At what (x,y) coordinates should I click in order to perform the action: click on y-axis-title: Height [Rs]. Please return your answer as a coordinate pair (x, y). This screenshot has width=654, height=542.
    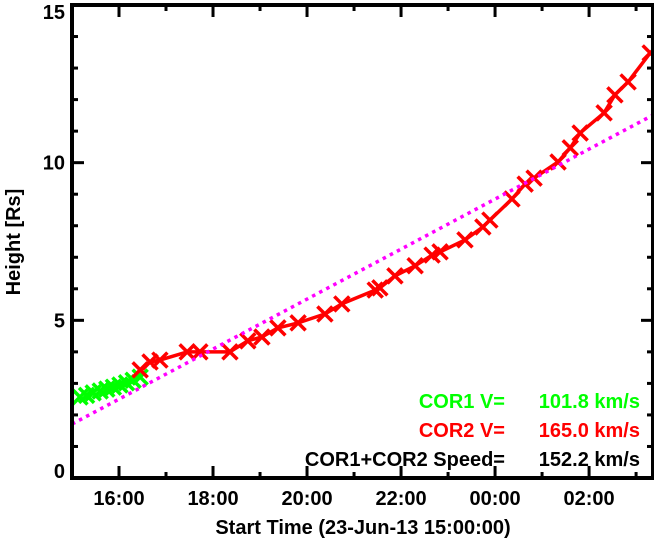
    Looking at the image, I should click on (14, 242).